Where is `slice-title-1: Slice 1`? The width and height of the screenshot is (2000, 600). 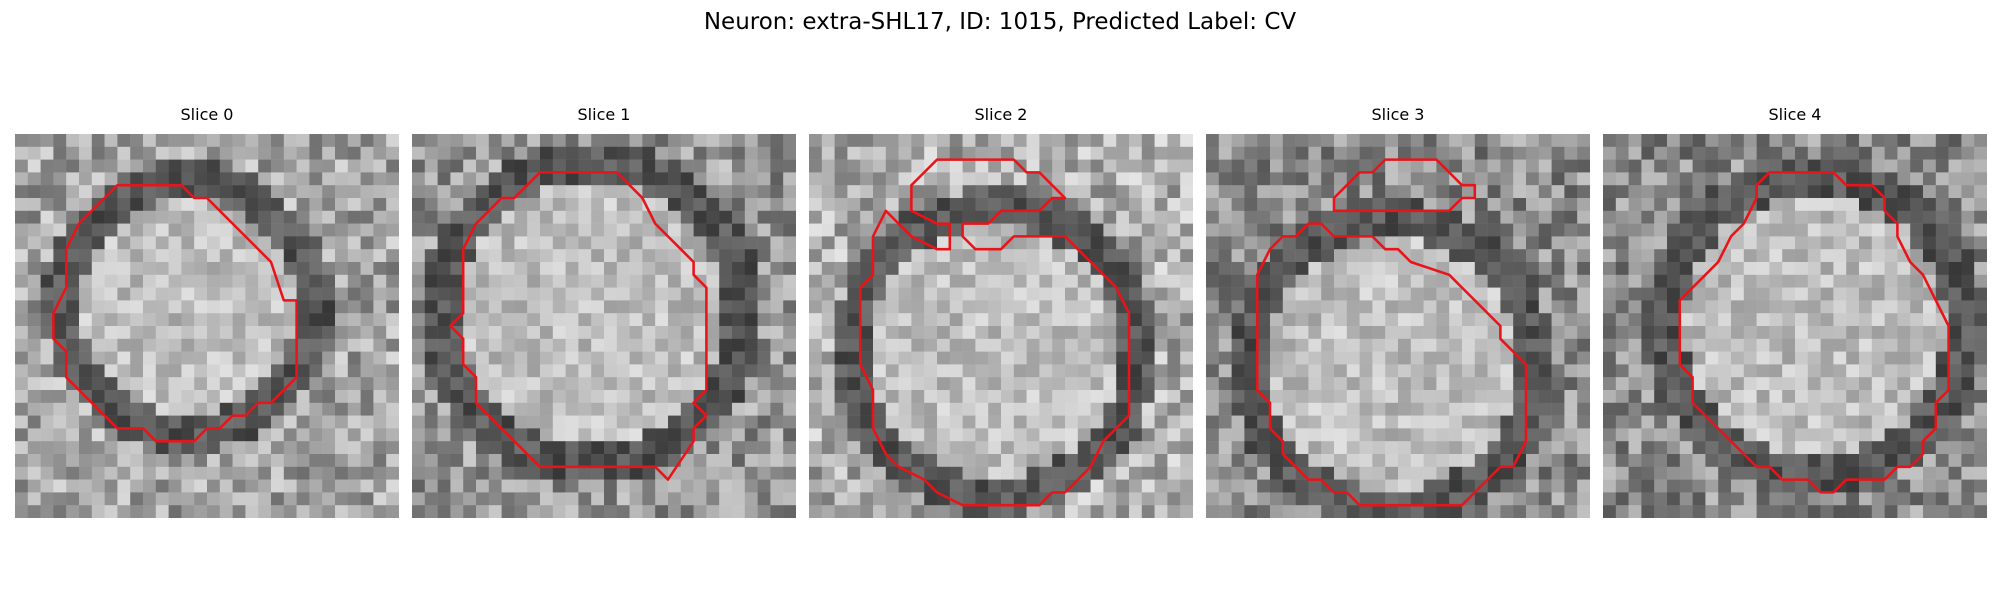
slice-title-1: Slice 1 is located at coordinates (604, 114).